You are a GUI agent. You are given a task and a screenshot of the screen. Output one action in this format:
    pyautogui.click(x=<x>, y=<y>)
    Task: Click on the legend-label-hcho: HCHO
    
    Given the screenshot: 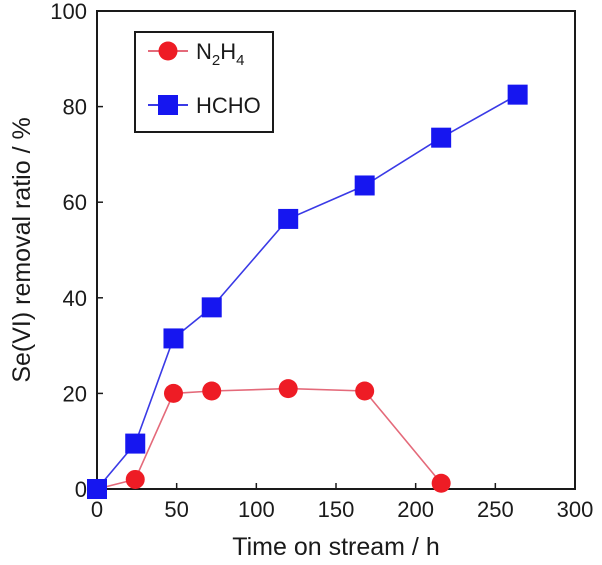 What is the action you would take?
    pyautogui.click(x=228, y=105)
    